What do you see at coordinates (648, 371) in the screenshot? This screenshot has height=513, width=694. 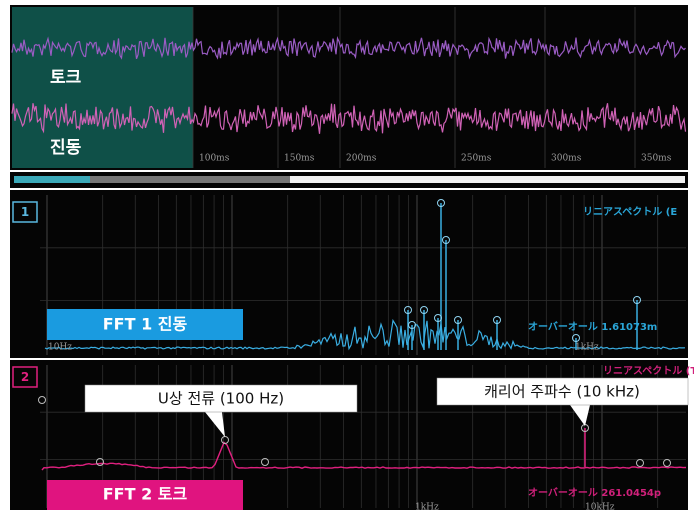 I see `spectrum-header: リニアスペクトル (T` at bounding box center [648, 371].